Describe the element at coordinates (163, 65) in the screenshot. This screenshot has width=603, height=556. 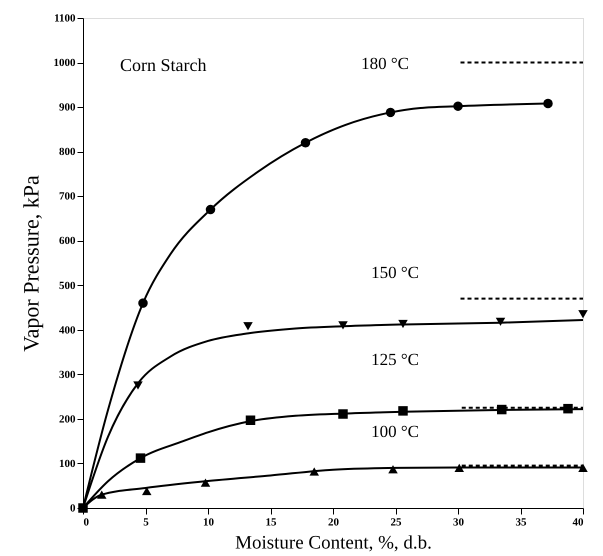
I see `annotation: Corn Starch` at that location.